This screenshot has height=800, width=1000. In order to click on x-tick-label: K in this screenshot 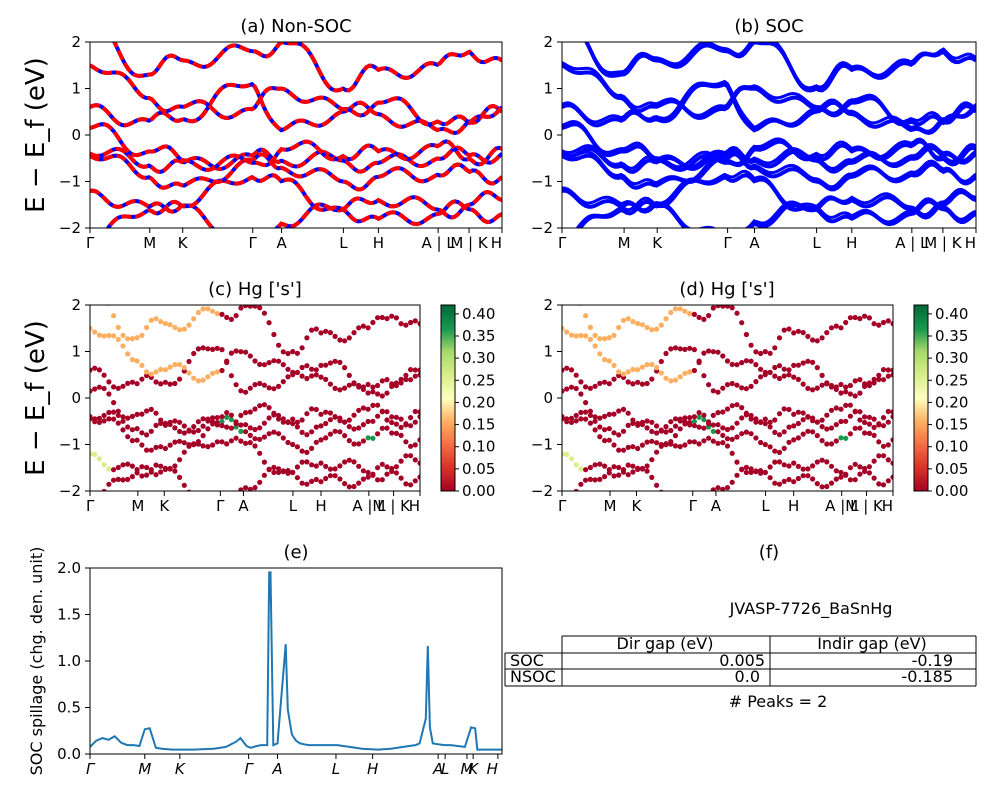, I will do `click(180, 769)`.